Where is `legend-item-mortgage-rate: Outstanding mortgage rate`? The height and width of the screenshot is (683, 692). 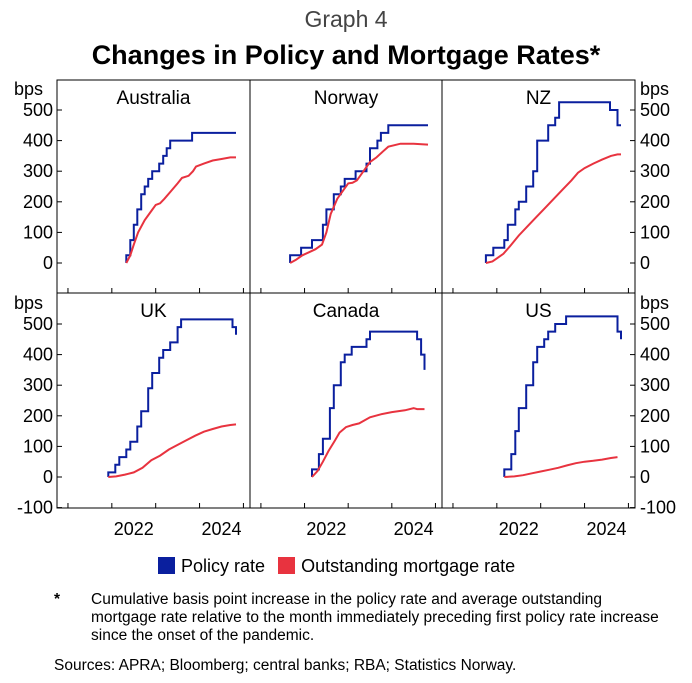 legend-item-mortgage-rate: Outstanding mortgage rate is located at coordinates (396, 566).